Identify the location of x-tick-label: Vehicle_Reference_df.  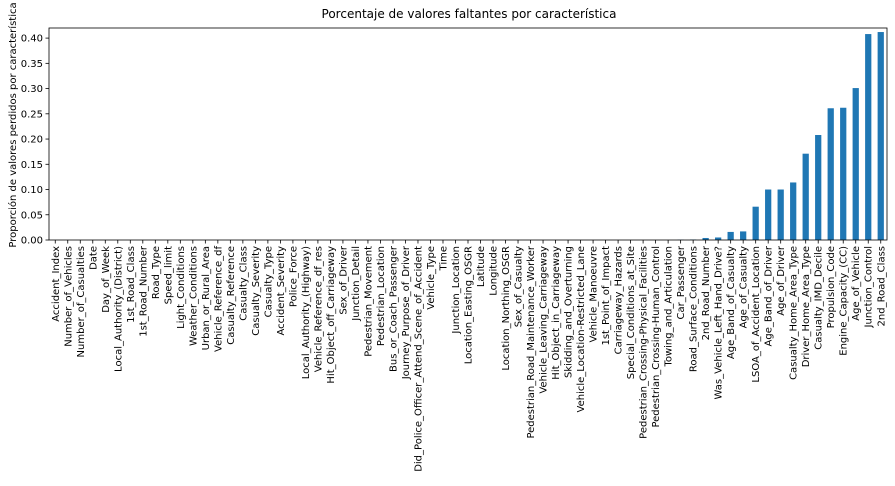
(218, 299).